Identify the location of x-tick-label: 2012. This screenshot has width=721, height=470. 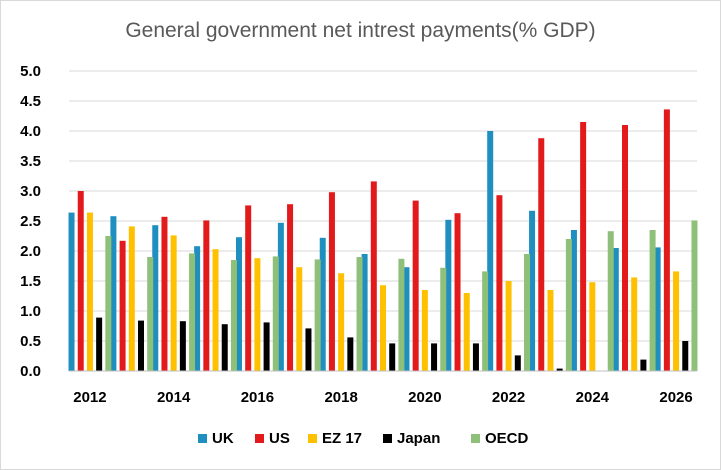
(89, 397).